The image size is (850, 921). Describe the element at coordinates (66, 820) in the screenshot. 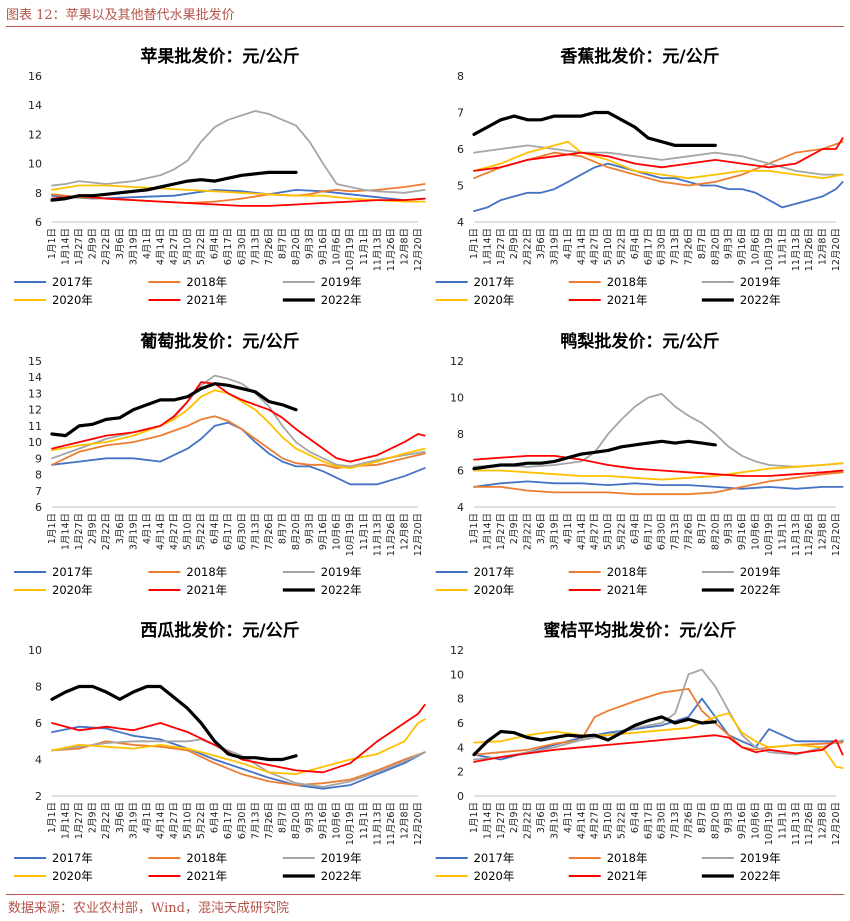

I see `x-tick-label: 1月14日` at that location.